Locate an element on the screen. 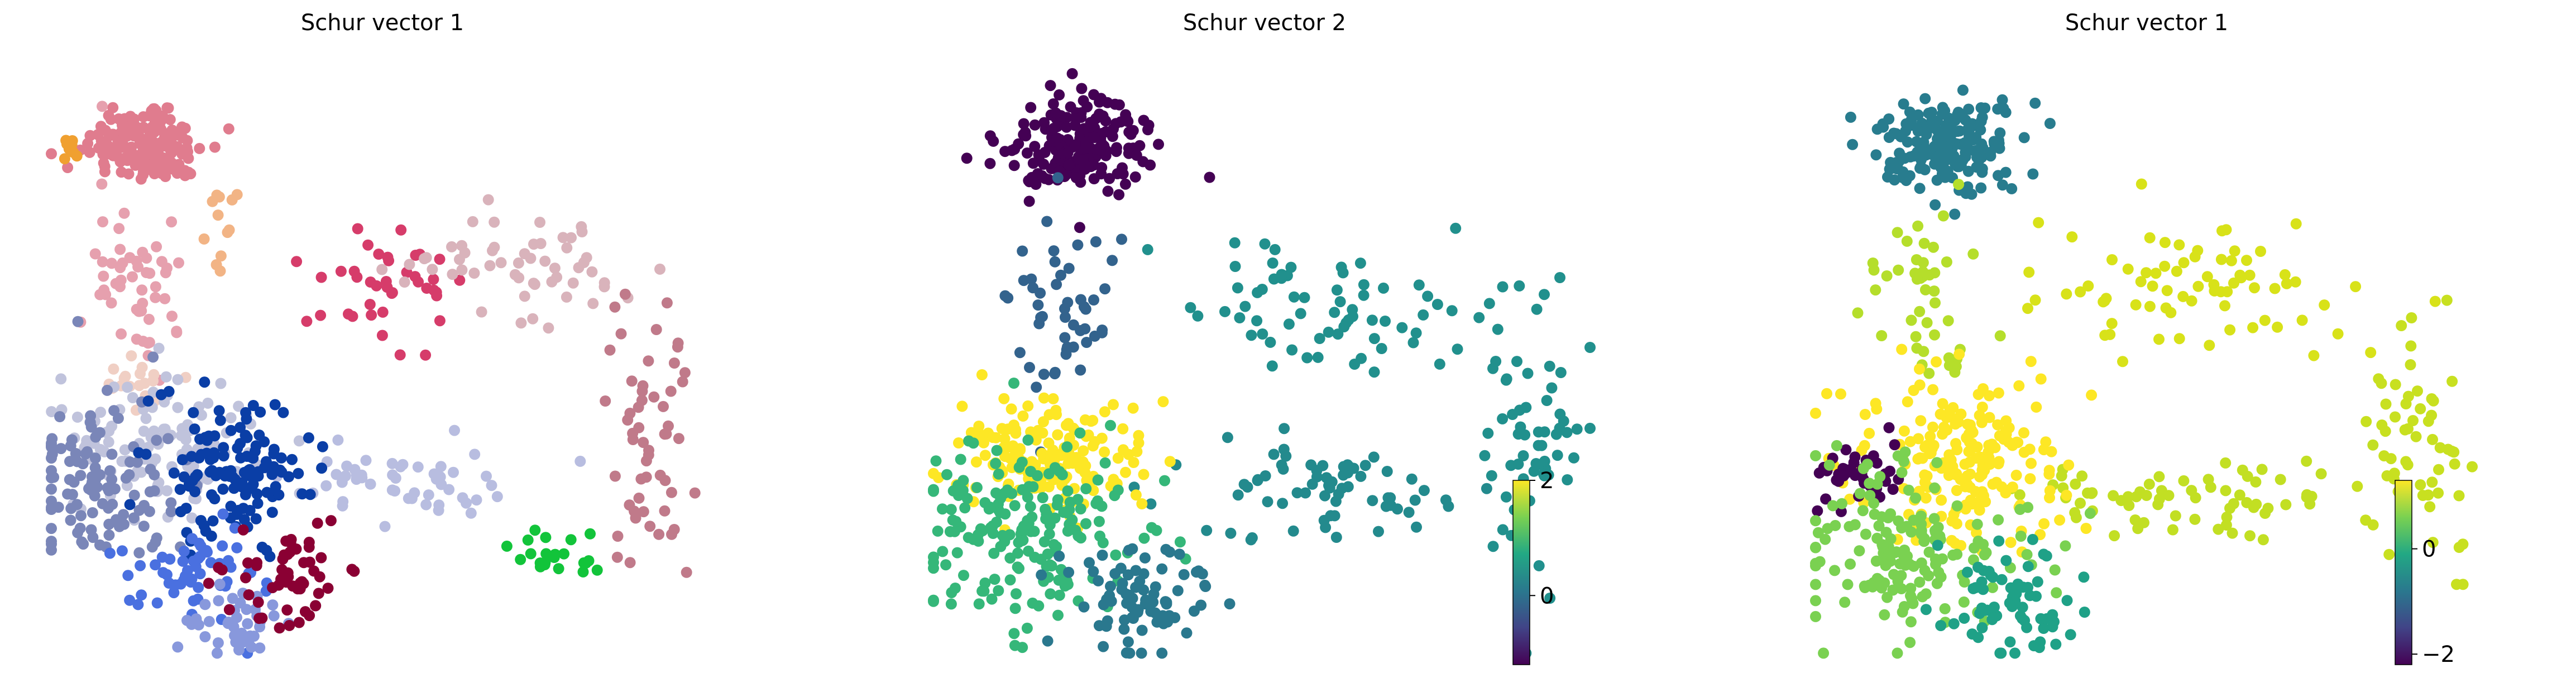 This screenshot has height=687, width=2576. panel-title: Schur vector 1 is located at coordinates (382, 23).